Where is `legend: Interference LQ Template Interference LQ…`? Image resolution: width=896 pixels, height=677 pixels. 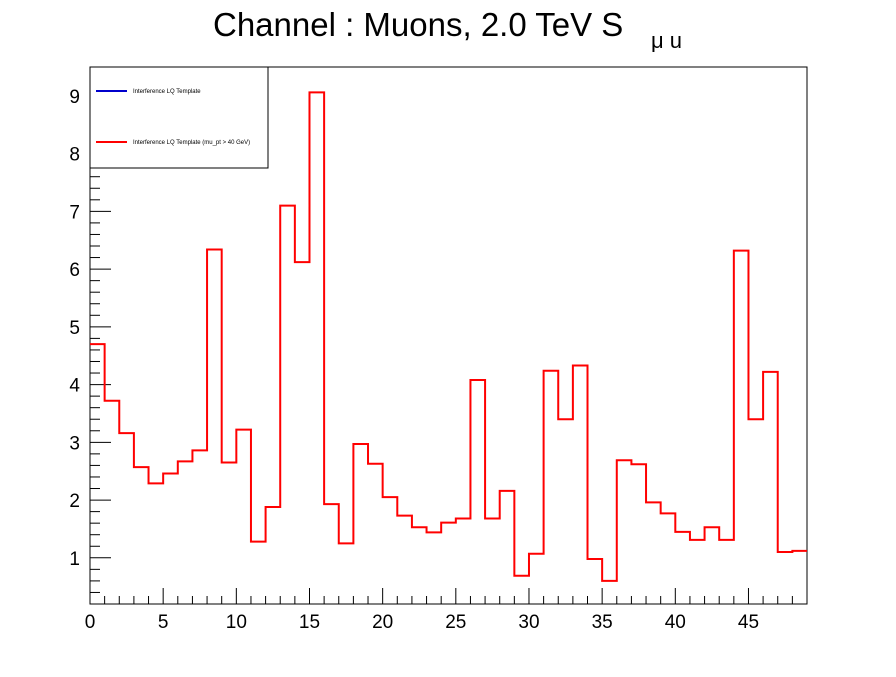
legend: Interference LQ Template Interference LQ… is located at coordinates (179, 117).